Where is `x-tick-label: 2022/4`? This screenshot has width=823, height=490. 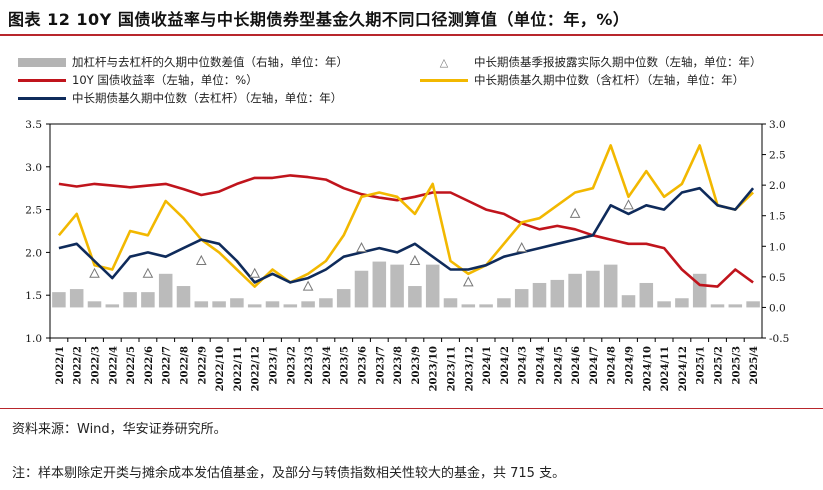
x-tick-label: 2022/4 is located at coordinates (113, 365).